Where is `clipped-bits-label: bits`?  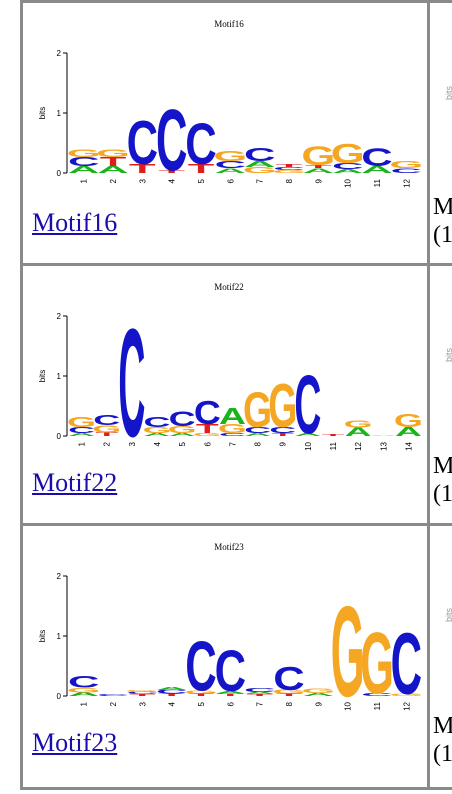
clipped-bits-label: bits is located at coordinates (448, 354).